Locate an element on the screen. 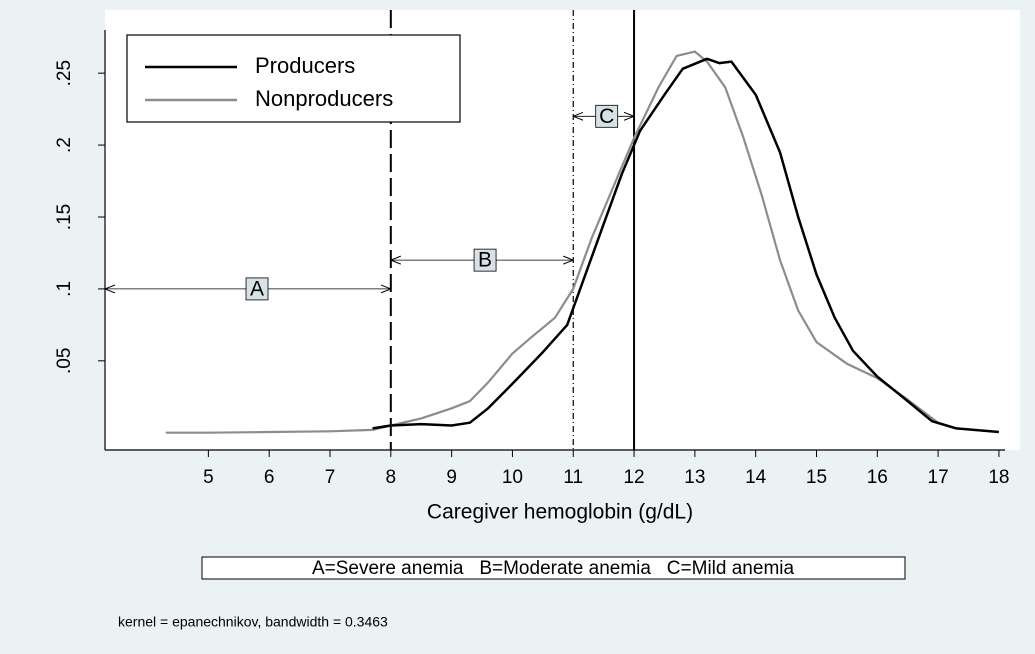 This screenshot has height=654, width=1035. annotation-label: B is located at coordinates (485, 260).